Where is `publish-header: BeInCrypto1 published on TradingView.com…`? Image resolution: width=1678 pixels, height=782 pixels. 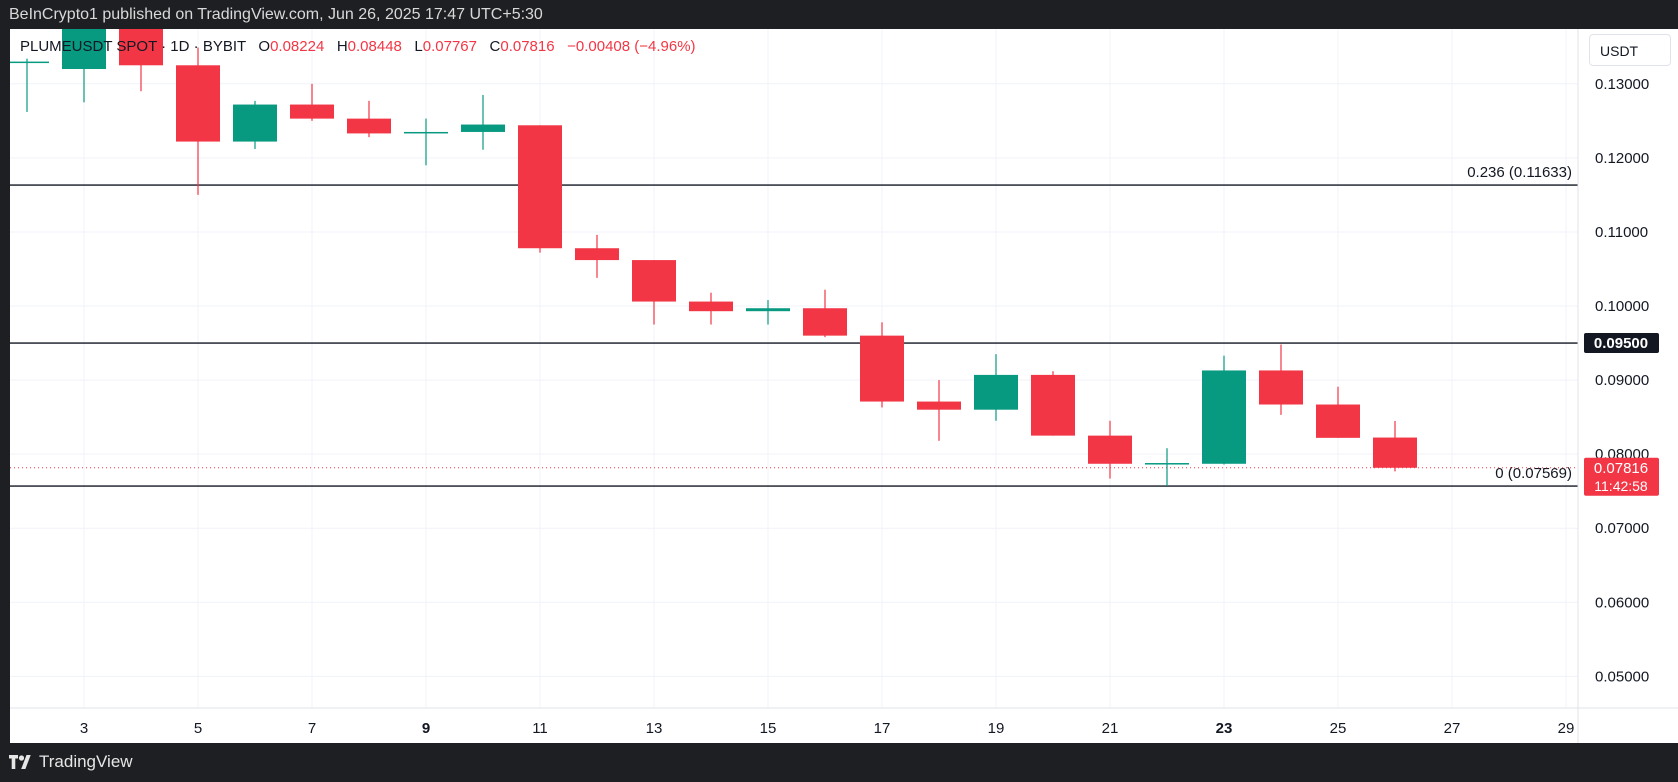
publish-header: BeInCrypto1 published on TradingView.com… is located at coordinates (839, 14).